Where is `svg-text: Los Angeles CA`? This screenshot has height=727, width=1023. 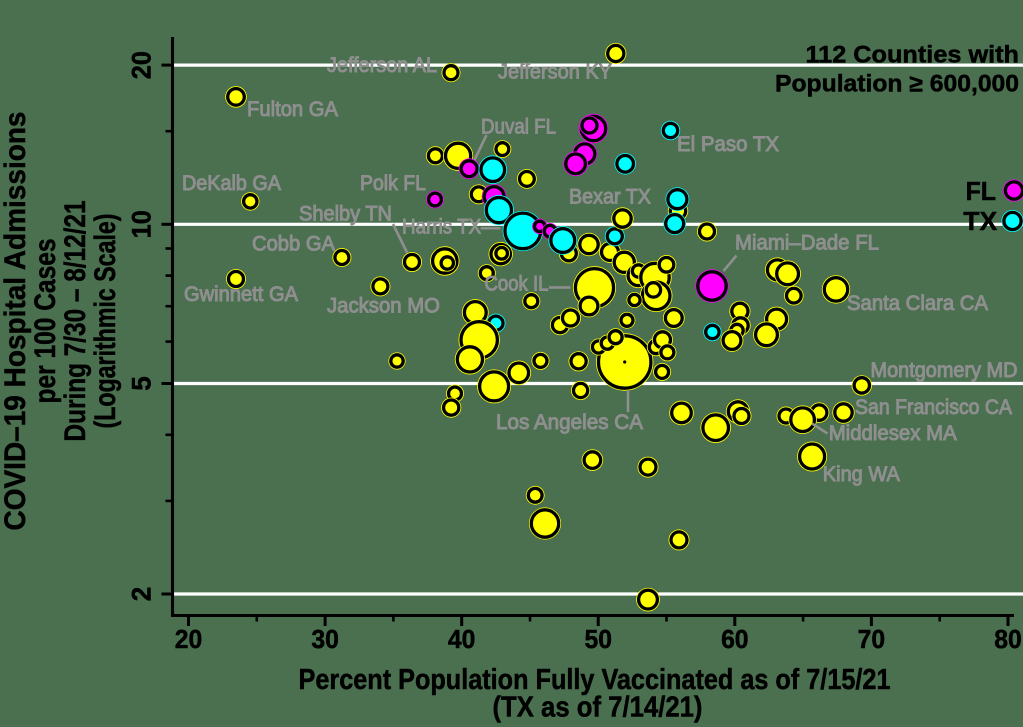 svg-text: Los Angeles CA is located at coordinates (570, 422).